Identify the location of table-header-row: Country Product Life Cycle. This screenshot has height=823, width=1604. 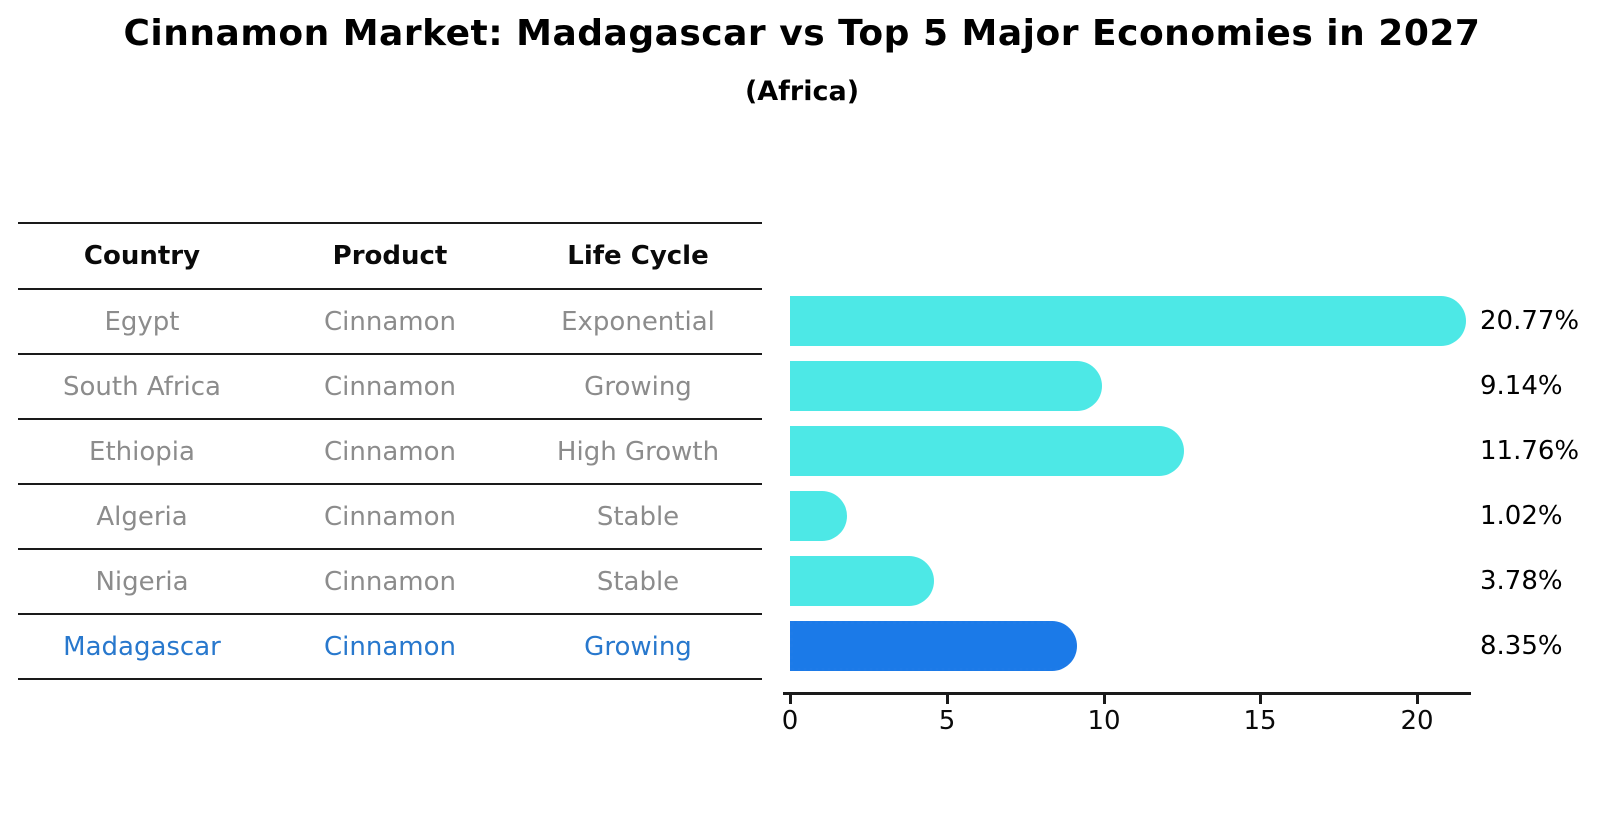
(390, 257).